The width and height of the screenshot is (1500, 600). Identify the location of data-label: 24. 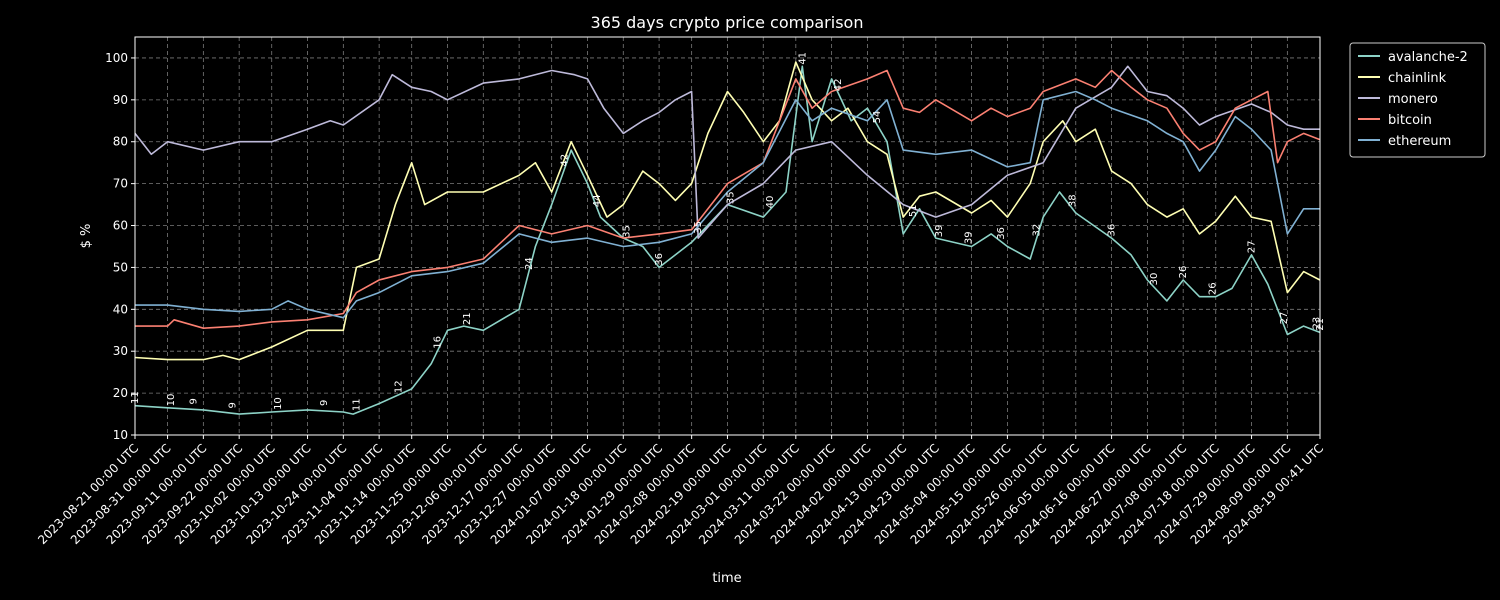
(529, 263).